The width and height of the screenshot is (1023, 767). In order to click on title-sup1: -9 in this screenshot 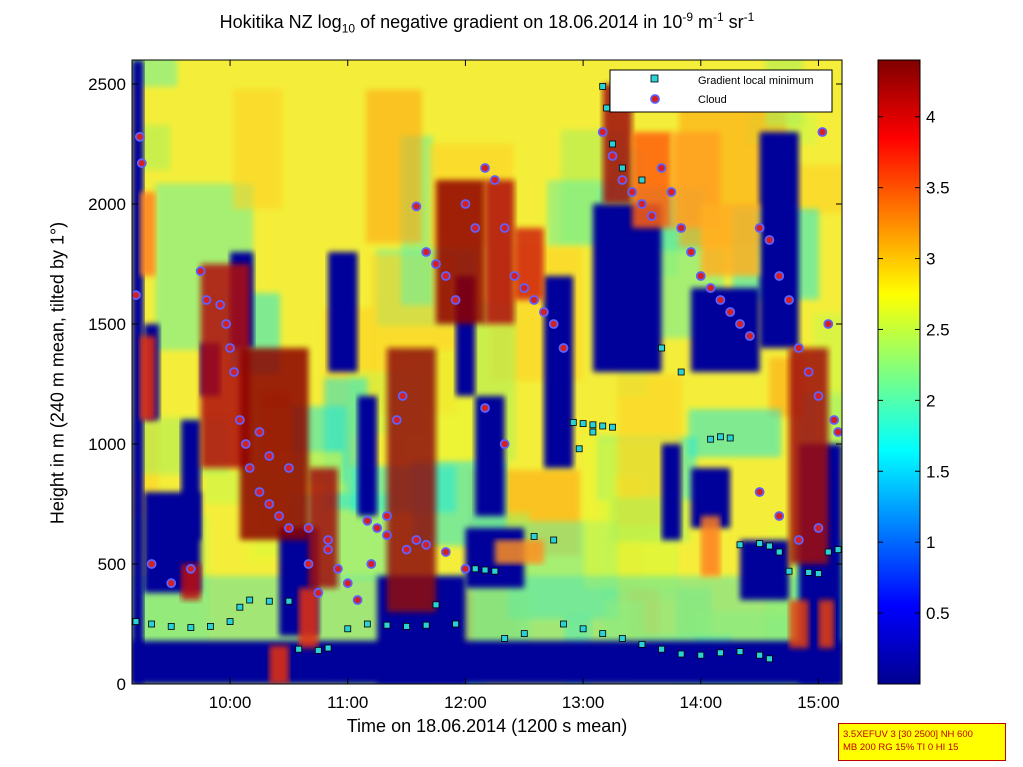, I will do `click(687, 17)`.